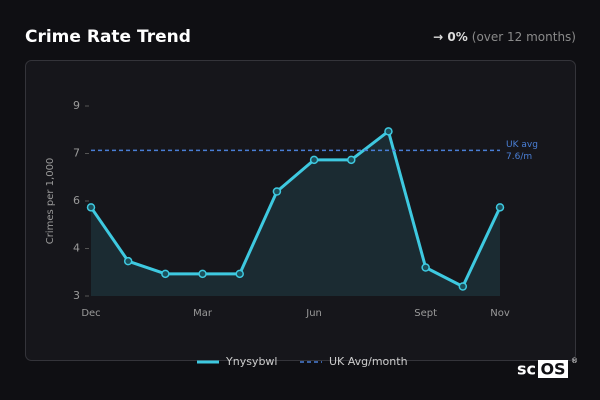 The image size is (600, 400). I want to click on change: → 0%, so click(450, 37).